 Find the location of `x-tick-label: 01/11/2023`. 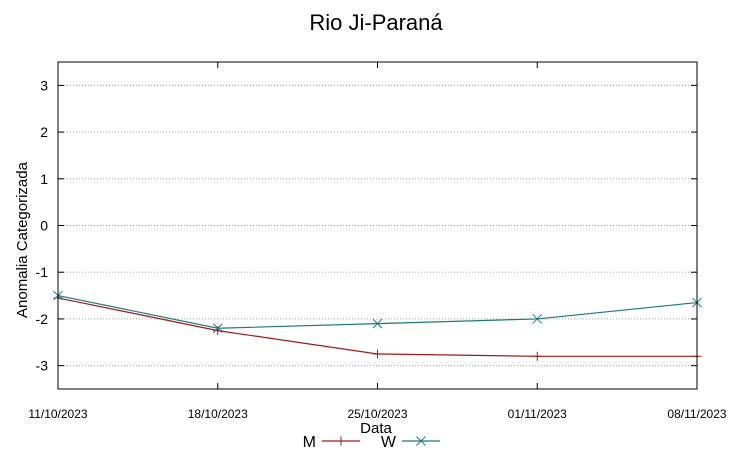

x-tick-label: 01/11/2023 is located at coordinates (537, 414).